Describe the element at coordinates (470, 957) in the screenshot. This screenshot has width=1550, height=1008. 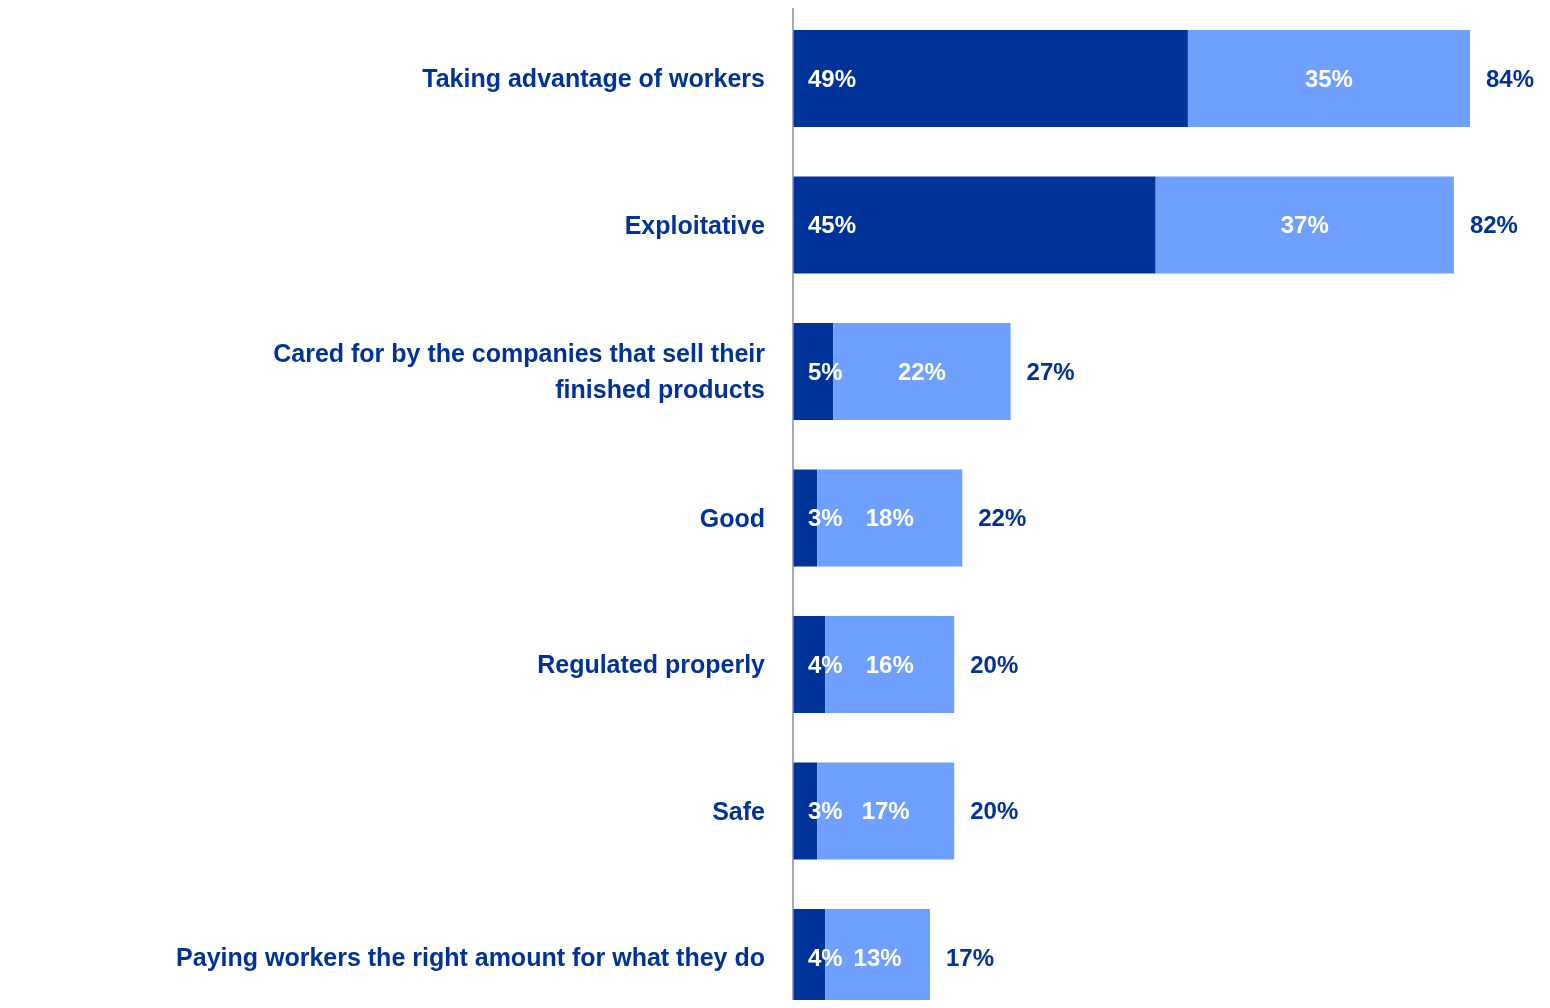
I see `y-tick-label: Paying workers the right amount for what they do` at that location.